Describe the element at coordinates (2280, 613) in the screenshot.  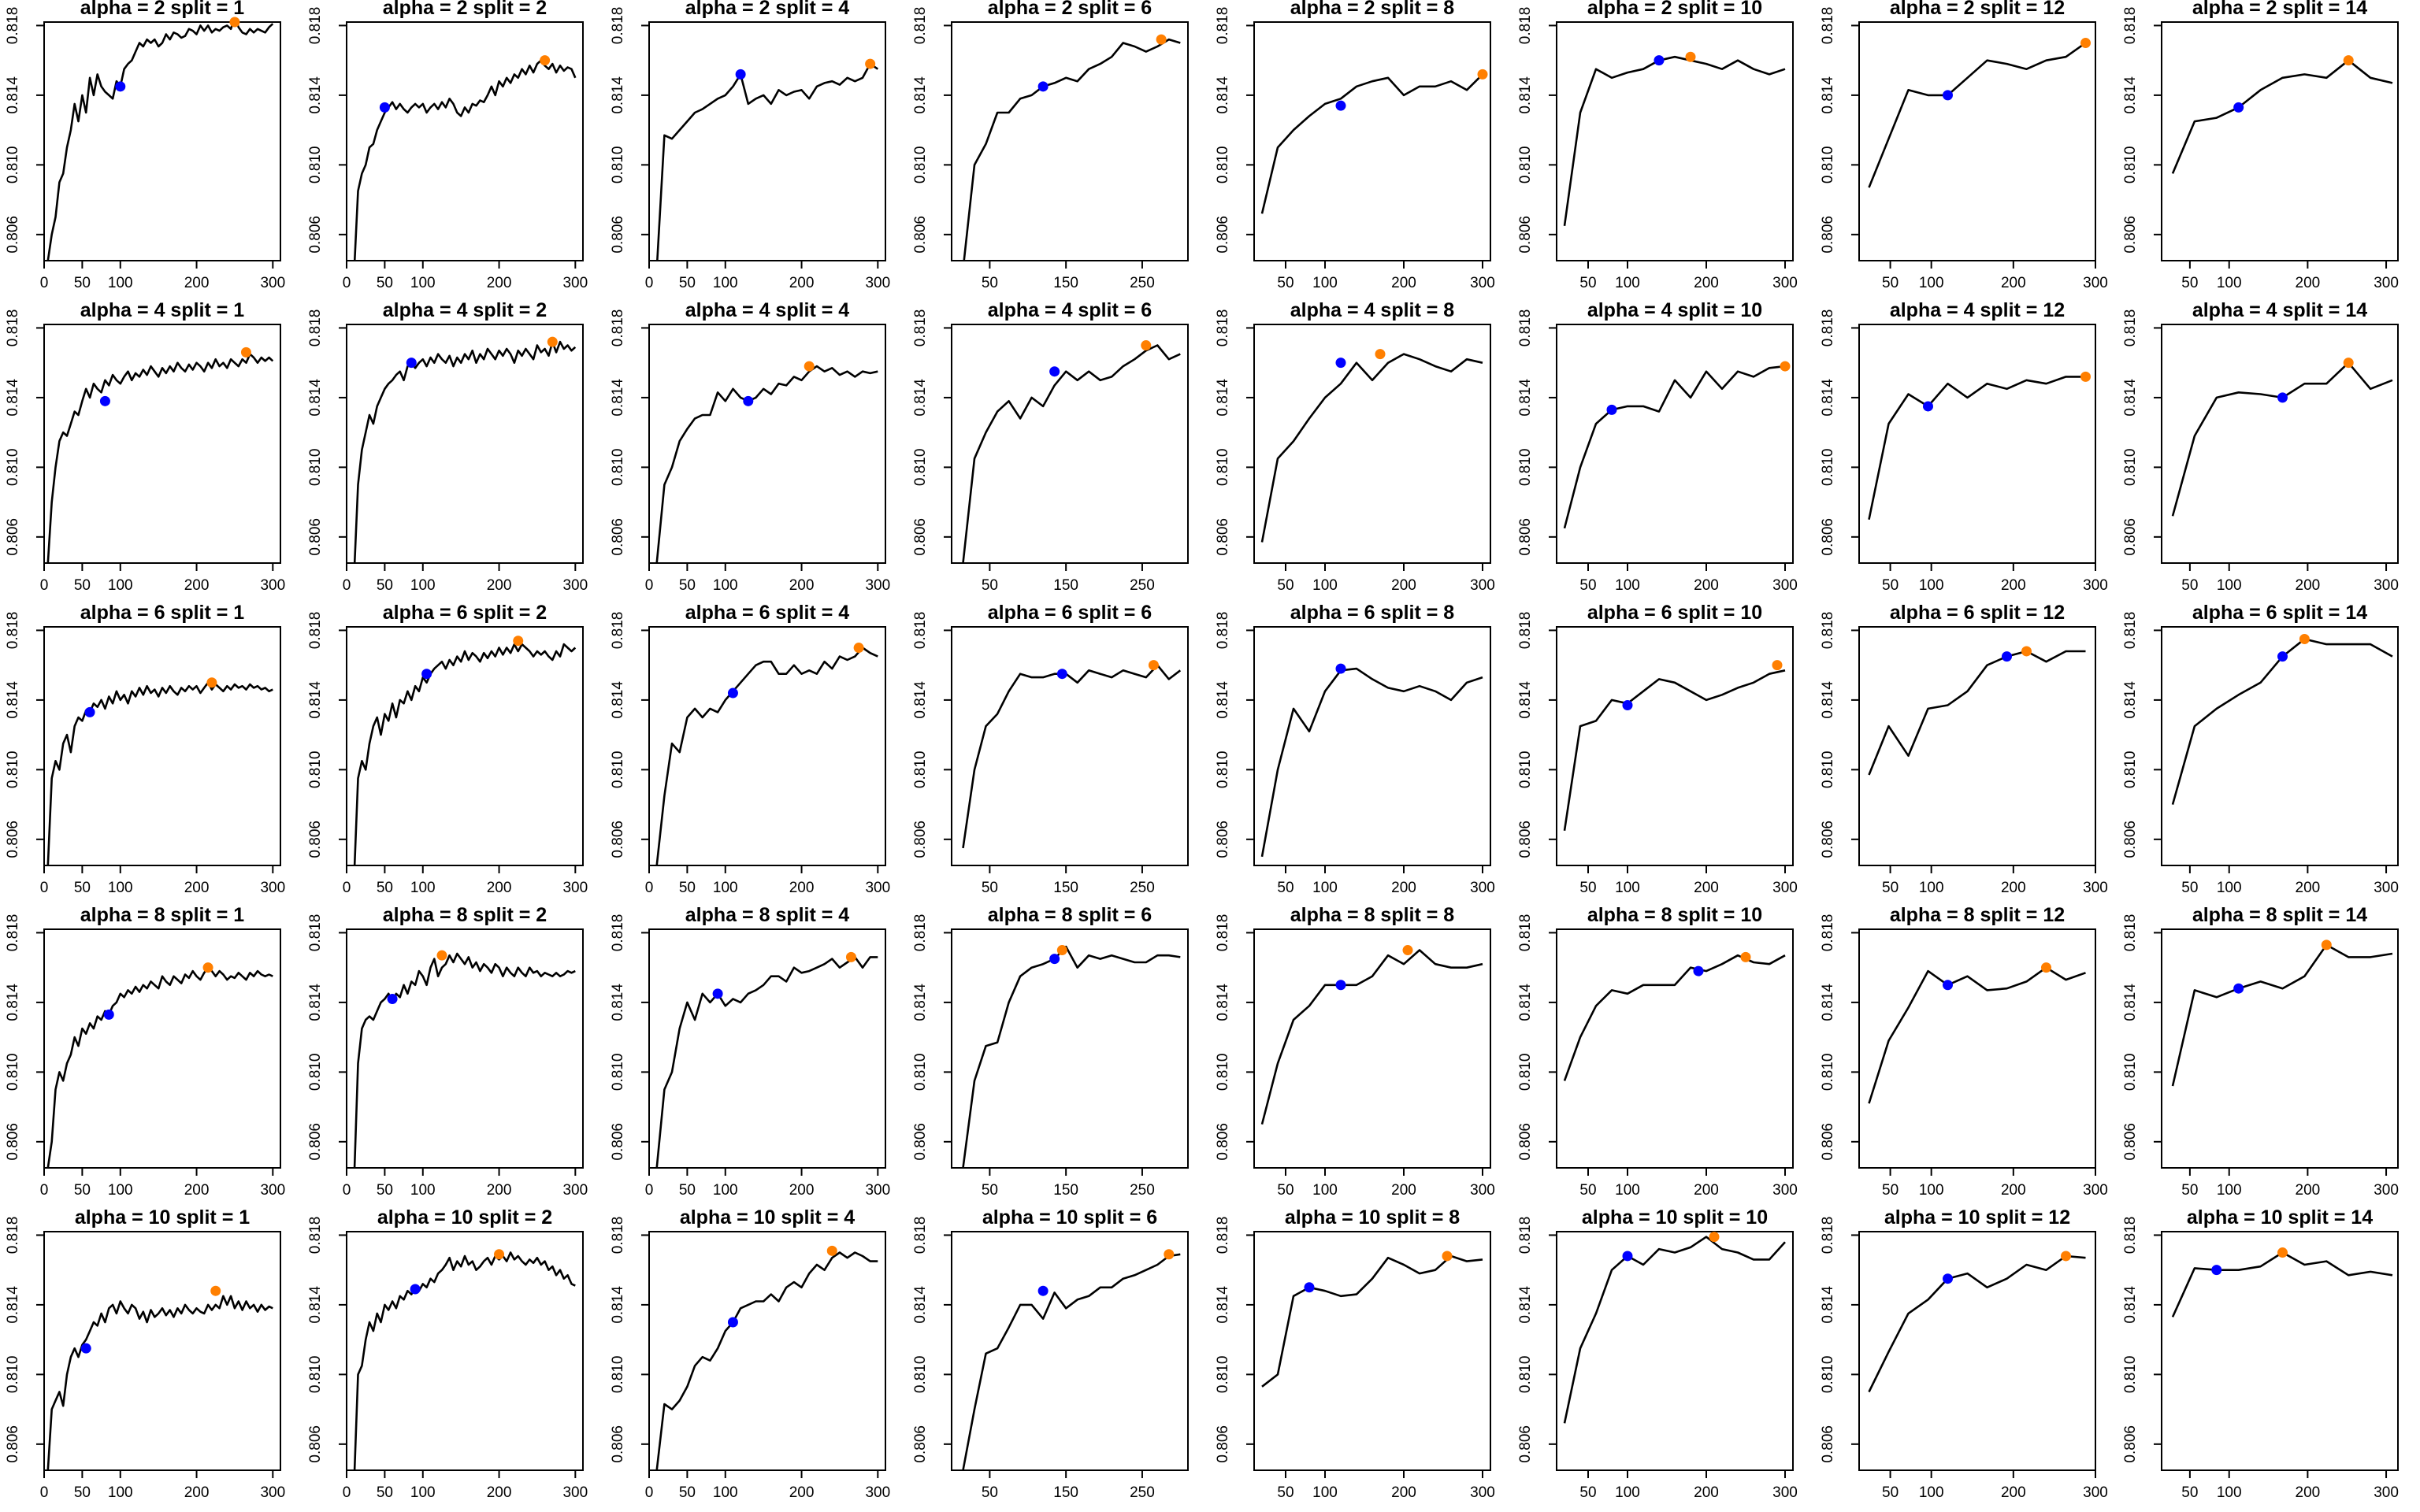
I see `chart-title: alpha = 6 split = 14` at that location.